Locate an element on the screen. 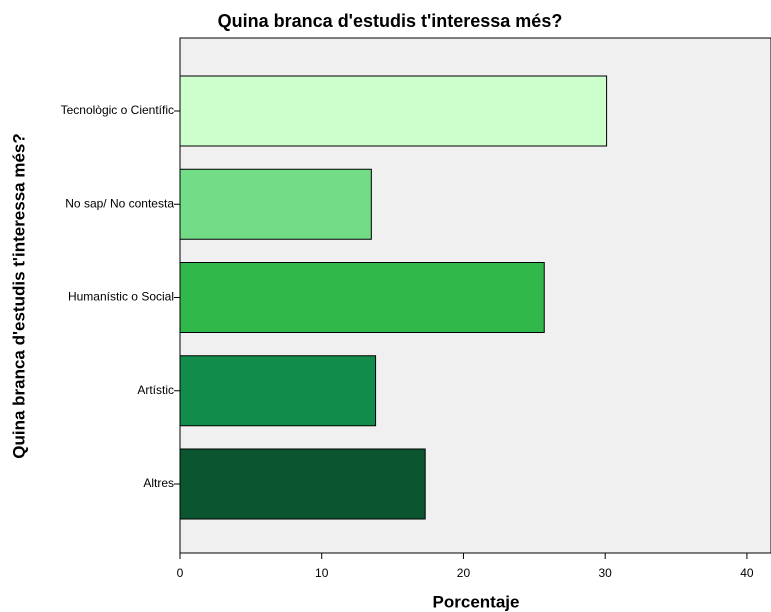  x-tick-label: 20 is located at coordinates (464, 573).